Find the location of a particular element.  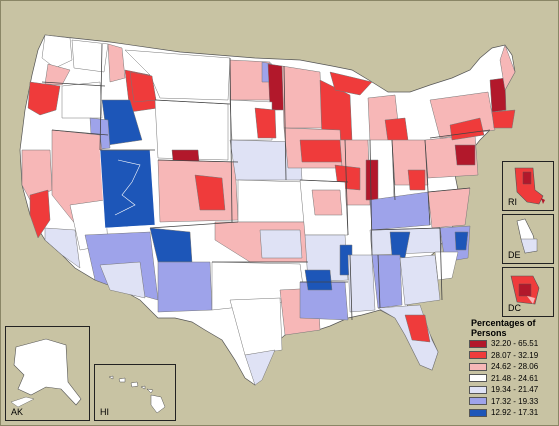

region-in-red is located at coordinates (372, 180).